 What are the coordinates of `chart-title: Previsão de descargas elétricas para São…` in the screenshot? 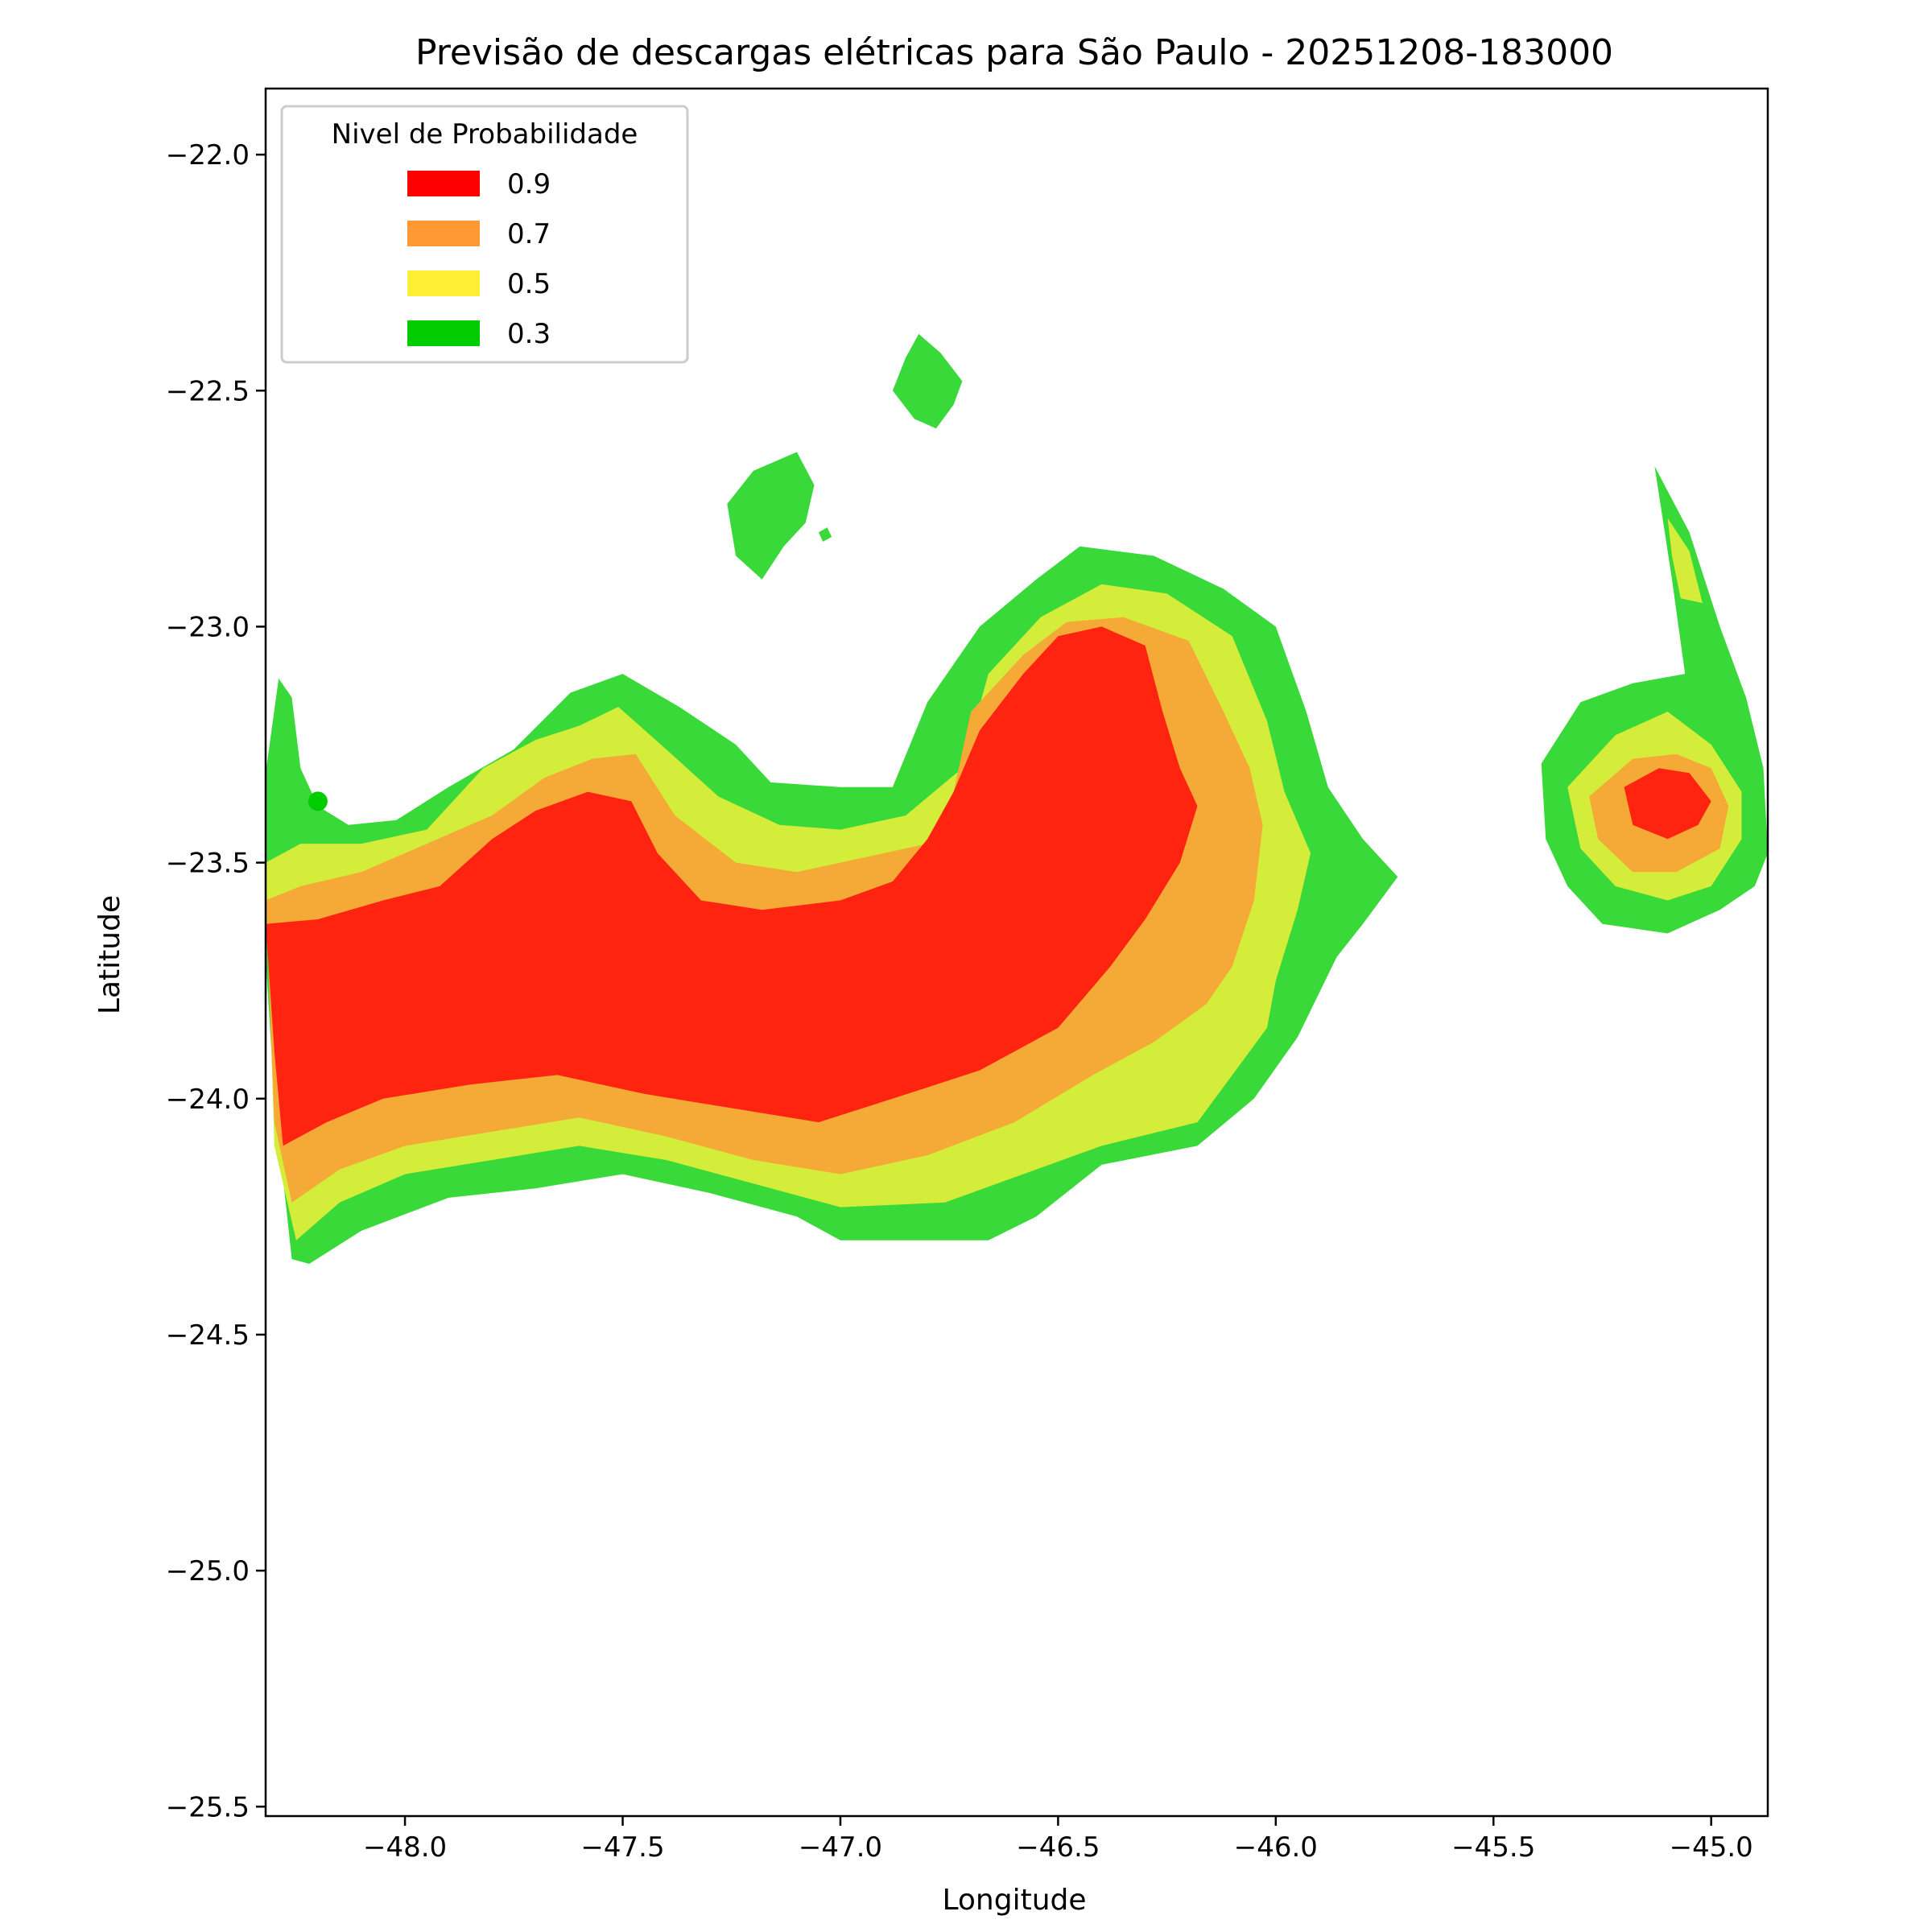 It's located at (1014, 53).